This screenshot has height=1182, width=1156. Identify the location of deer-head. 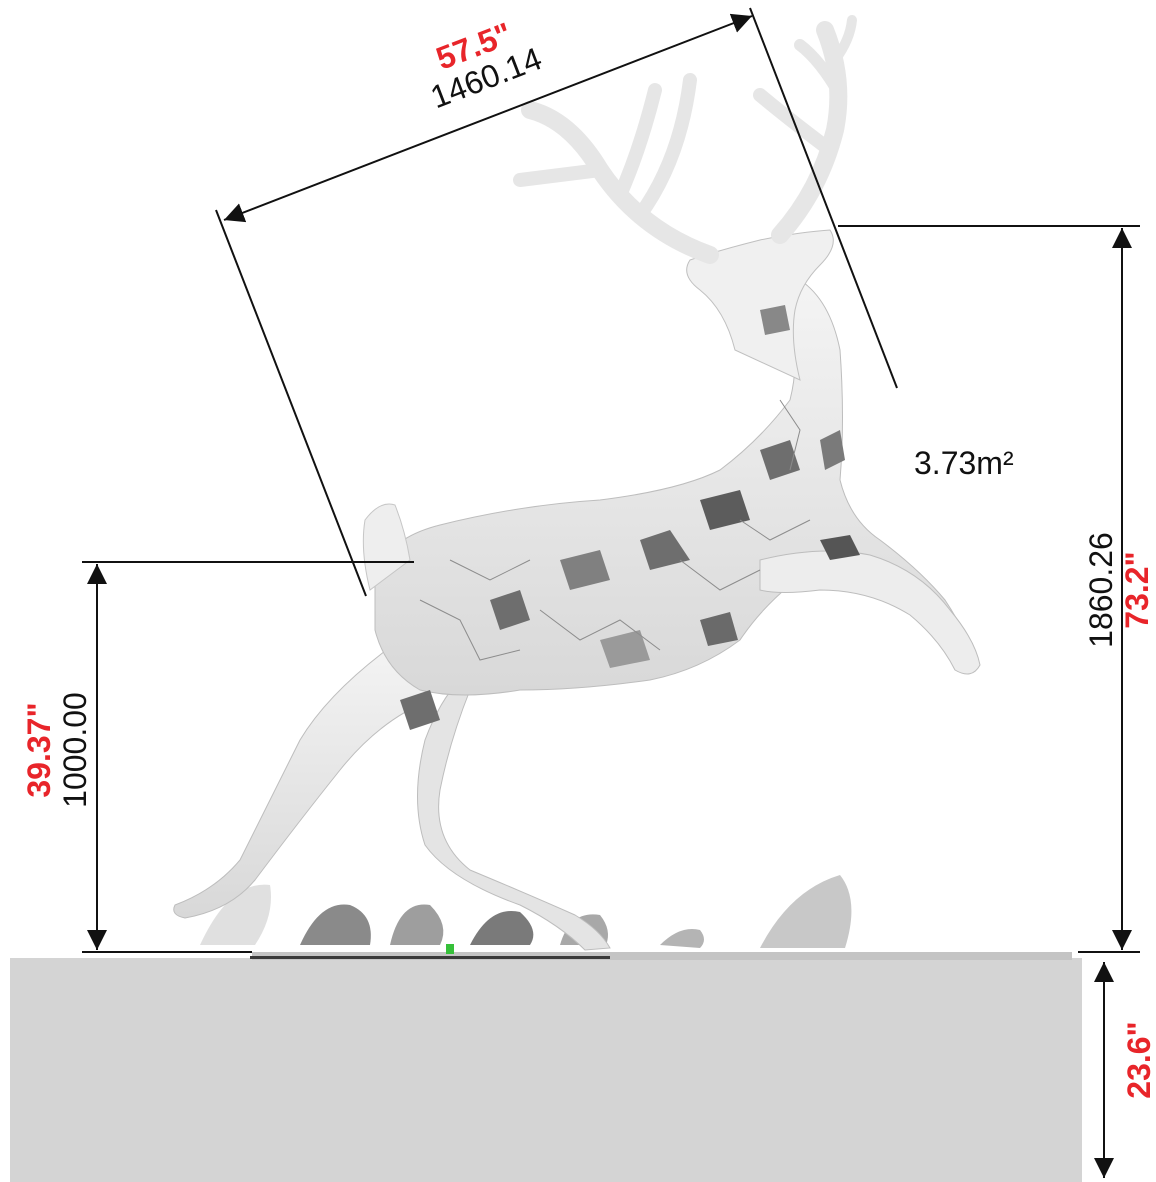
(760, 305).